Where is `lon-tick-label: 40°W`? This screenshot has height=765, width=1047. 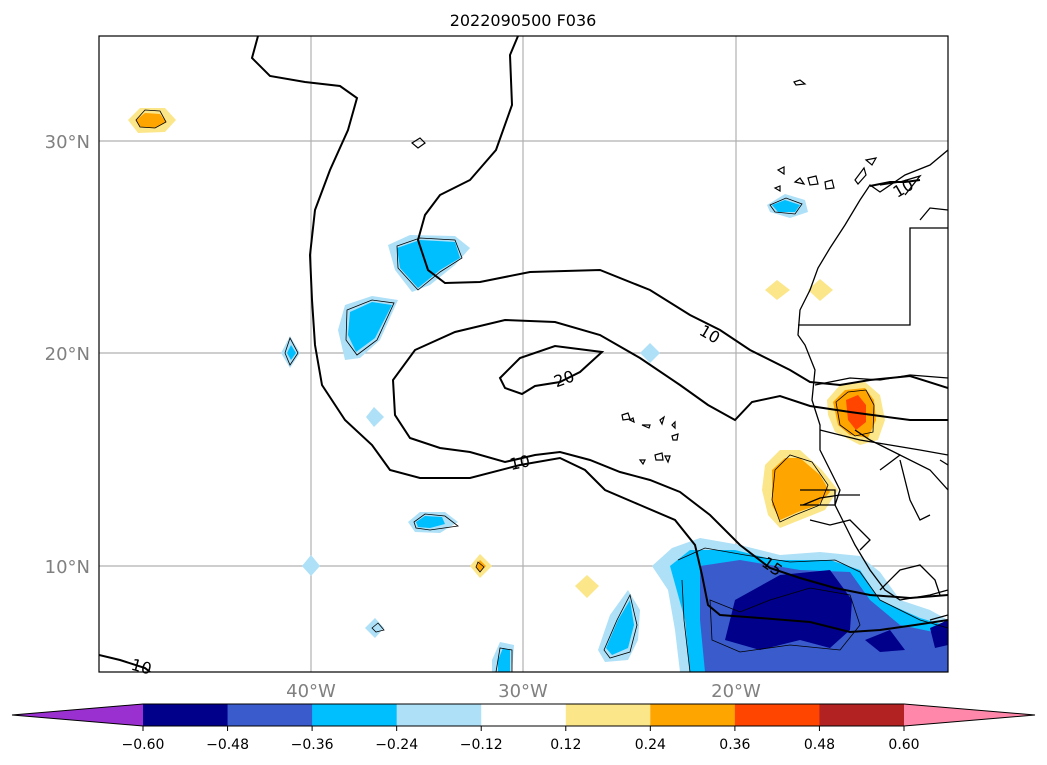
lon-tick-label: 40°W is located at coordinates (311, 691).